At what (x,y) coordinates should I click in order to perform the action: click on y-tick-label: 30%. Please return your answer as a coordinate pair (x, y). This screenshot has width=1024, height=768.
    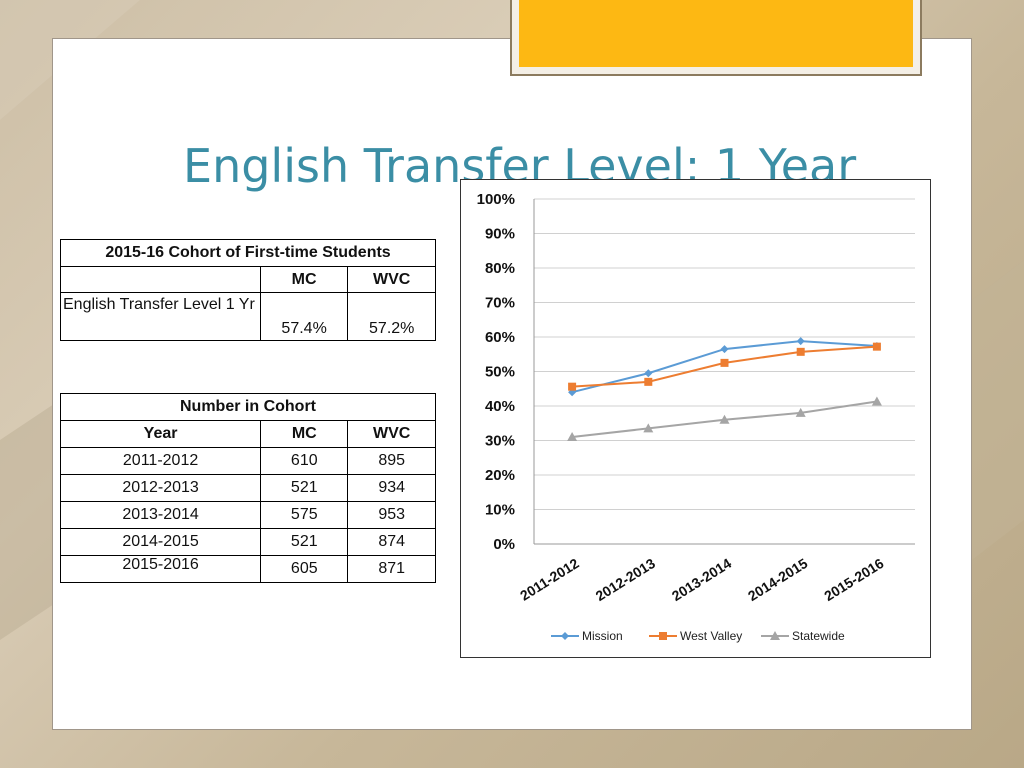
    Looking at the image, I should click on (500, 441).